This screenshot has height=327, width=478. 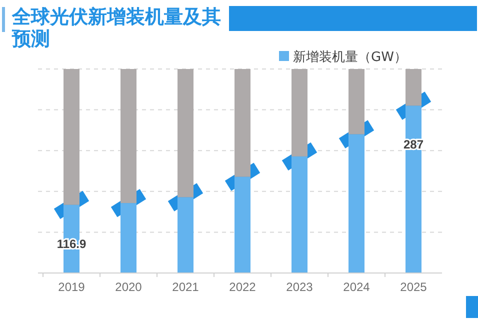 I want to click on x-tick-label: 2022, so click(x=242, y=287).